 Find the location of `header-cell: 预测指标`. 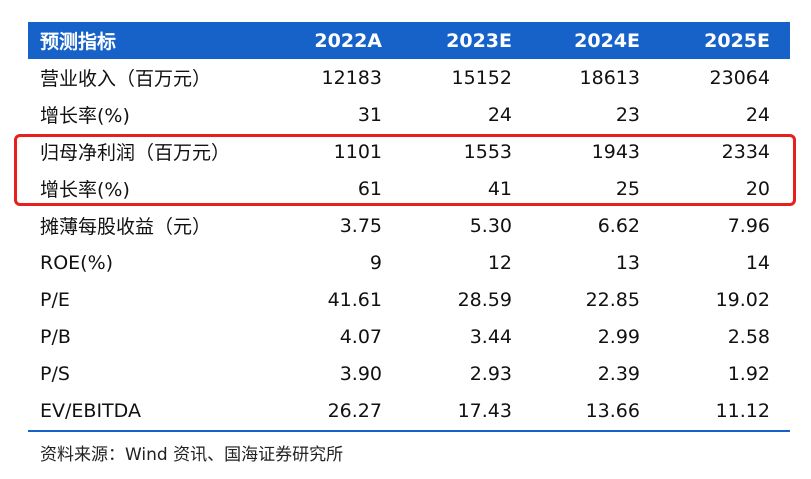

header-cell: 预测指标 is located at coordinates (78, 42).